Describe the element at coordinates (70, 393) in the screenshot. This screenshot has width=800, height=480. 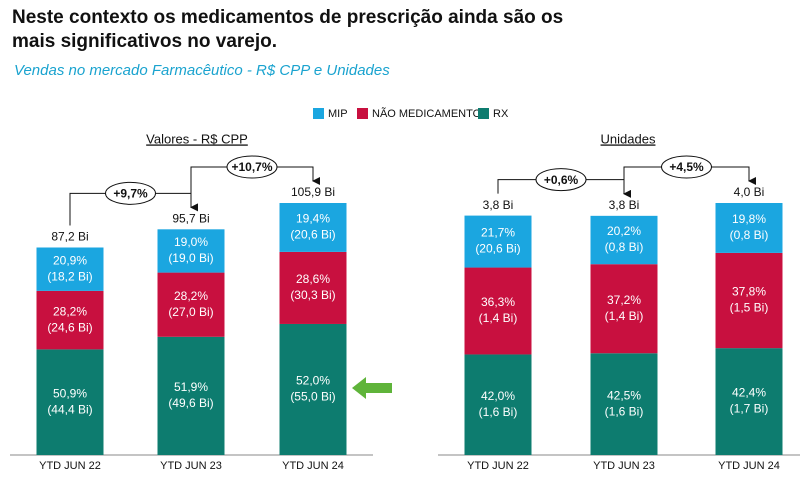
I see `value-label: 50,9%` at that location.